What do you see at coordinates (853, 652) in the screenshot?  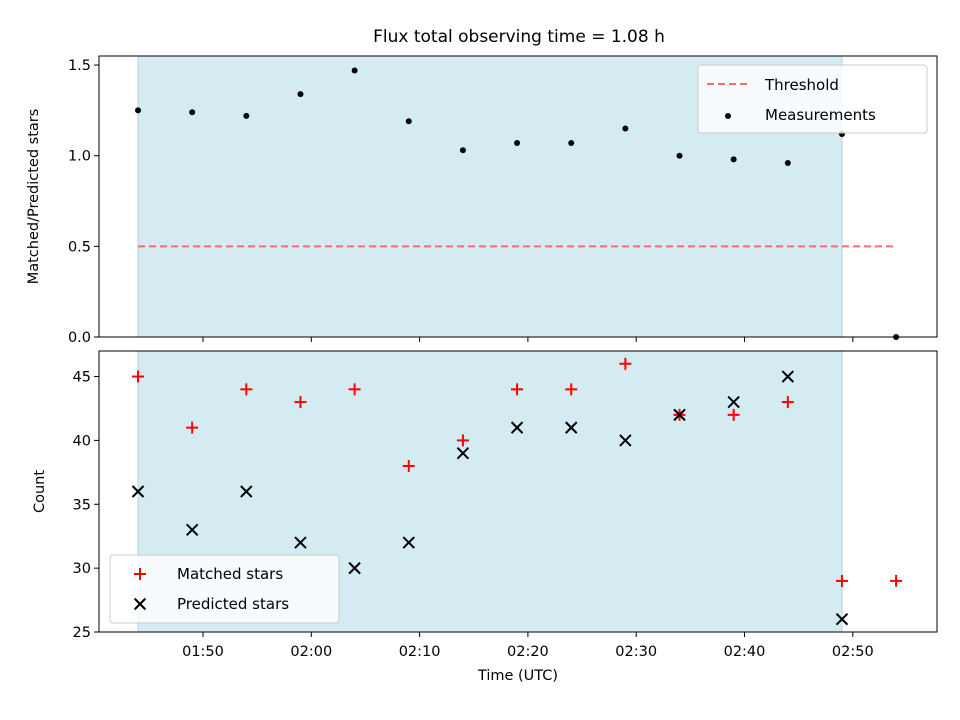 I see `x-tick-label: 02:50` at bounding box center [853, 652].